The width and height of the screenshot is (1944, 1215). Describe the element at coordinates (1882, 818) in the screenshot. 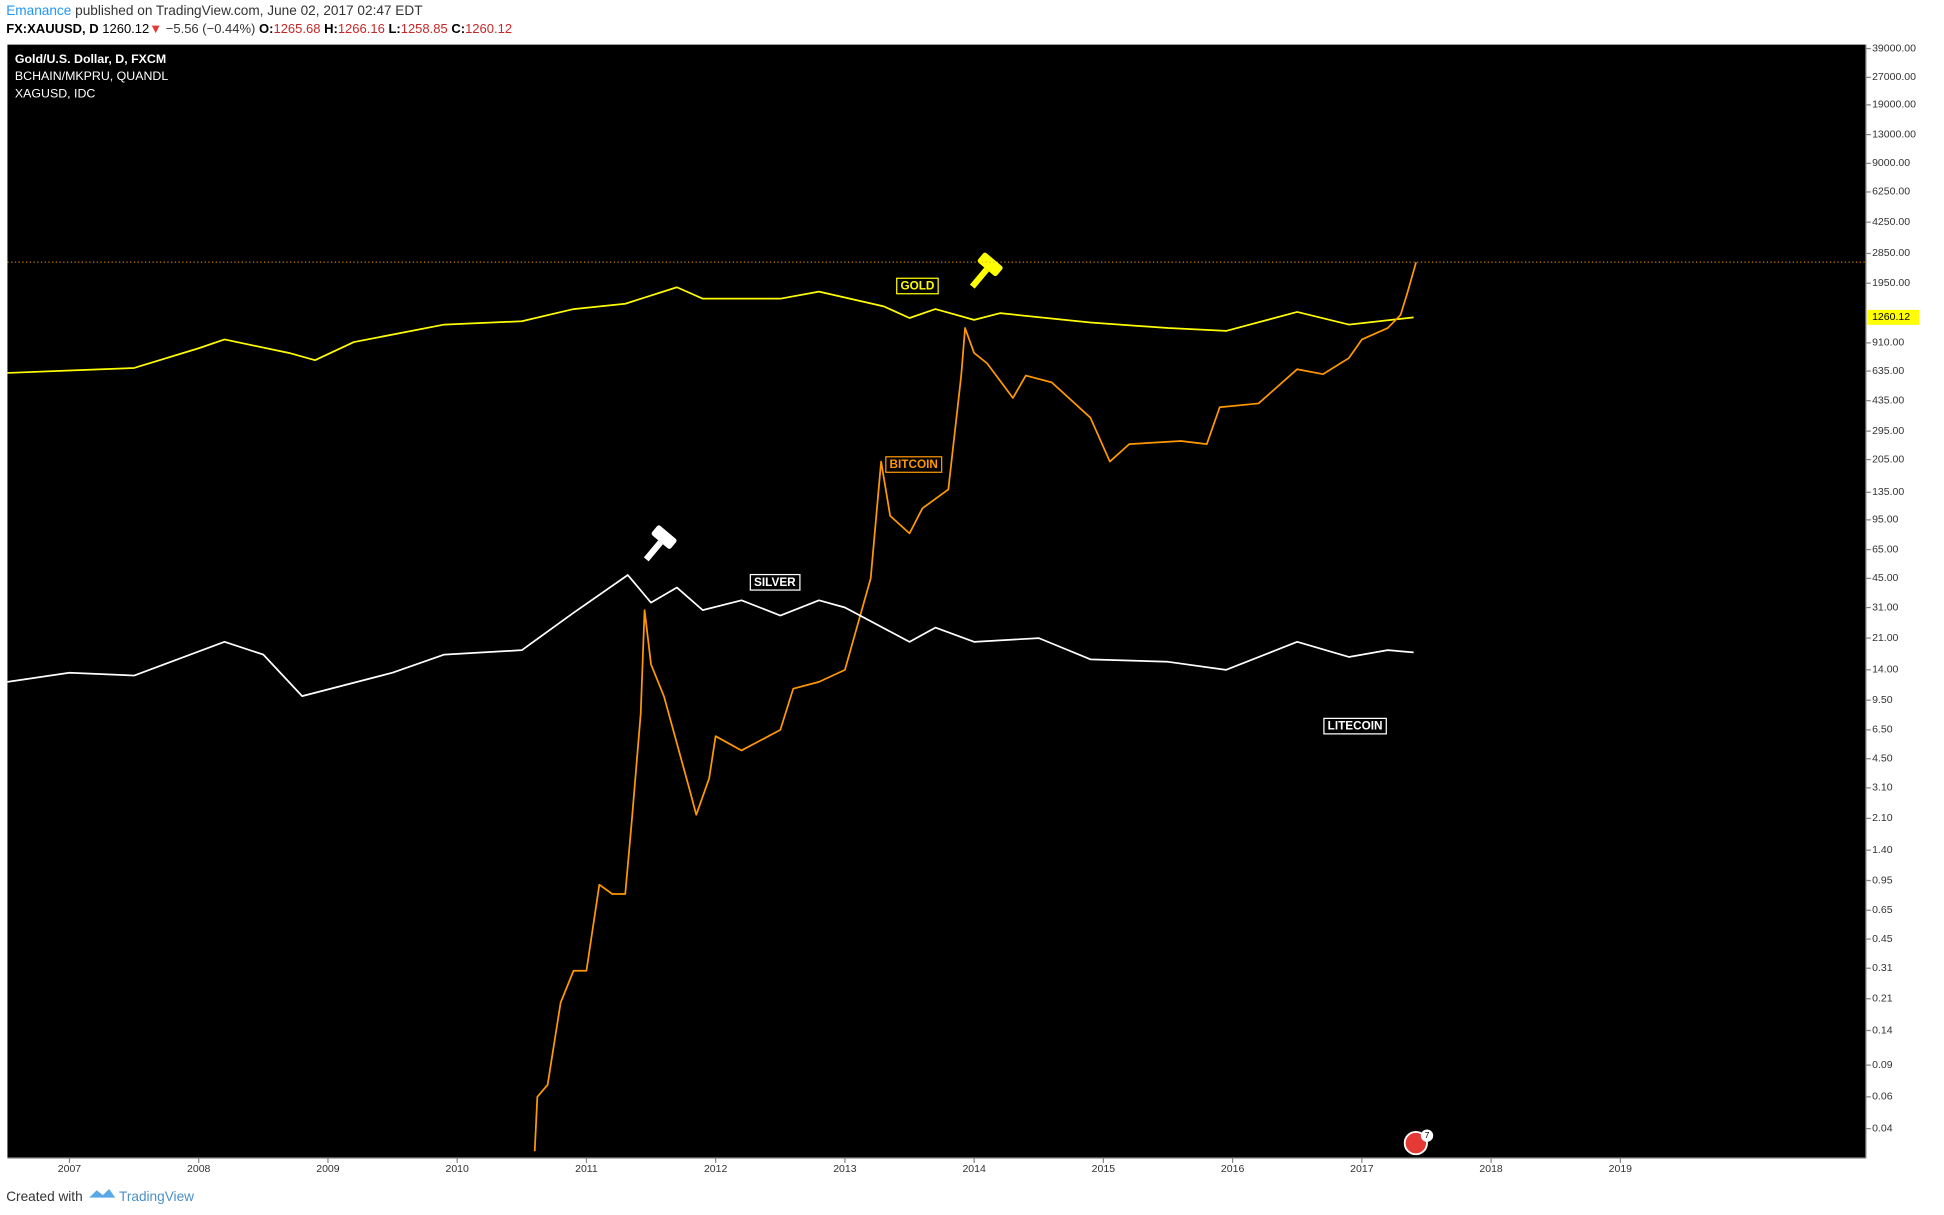

I see `y-tick-label: 2.10` at that location.